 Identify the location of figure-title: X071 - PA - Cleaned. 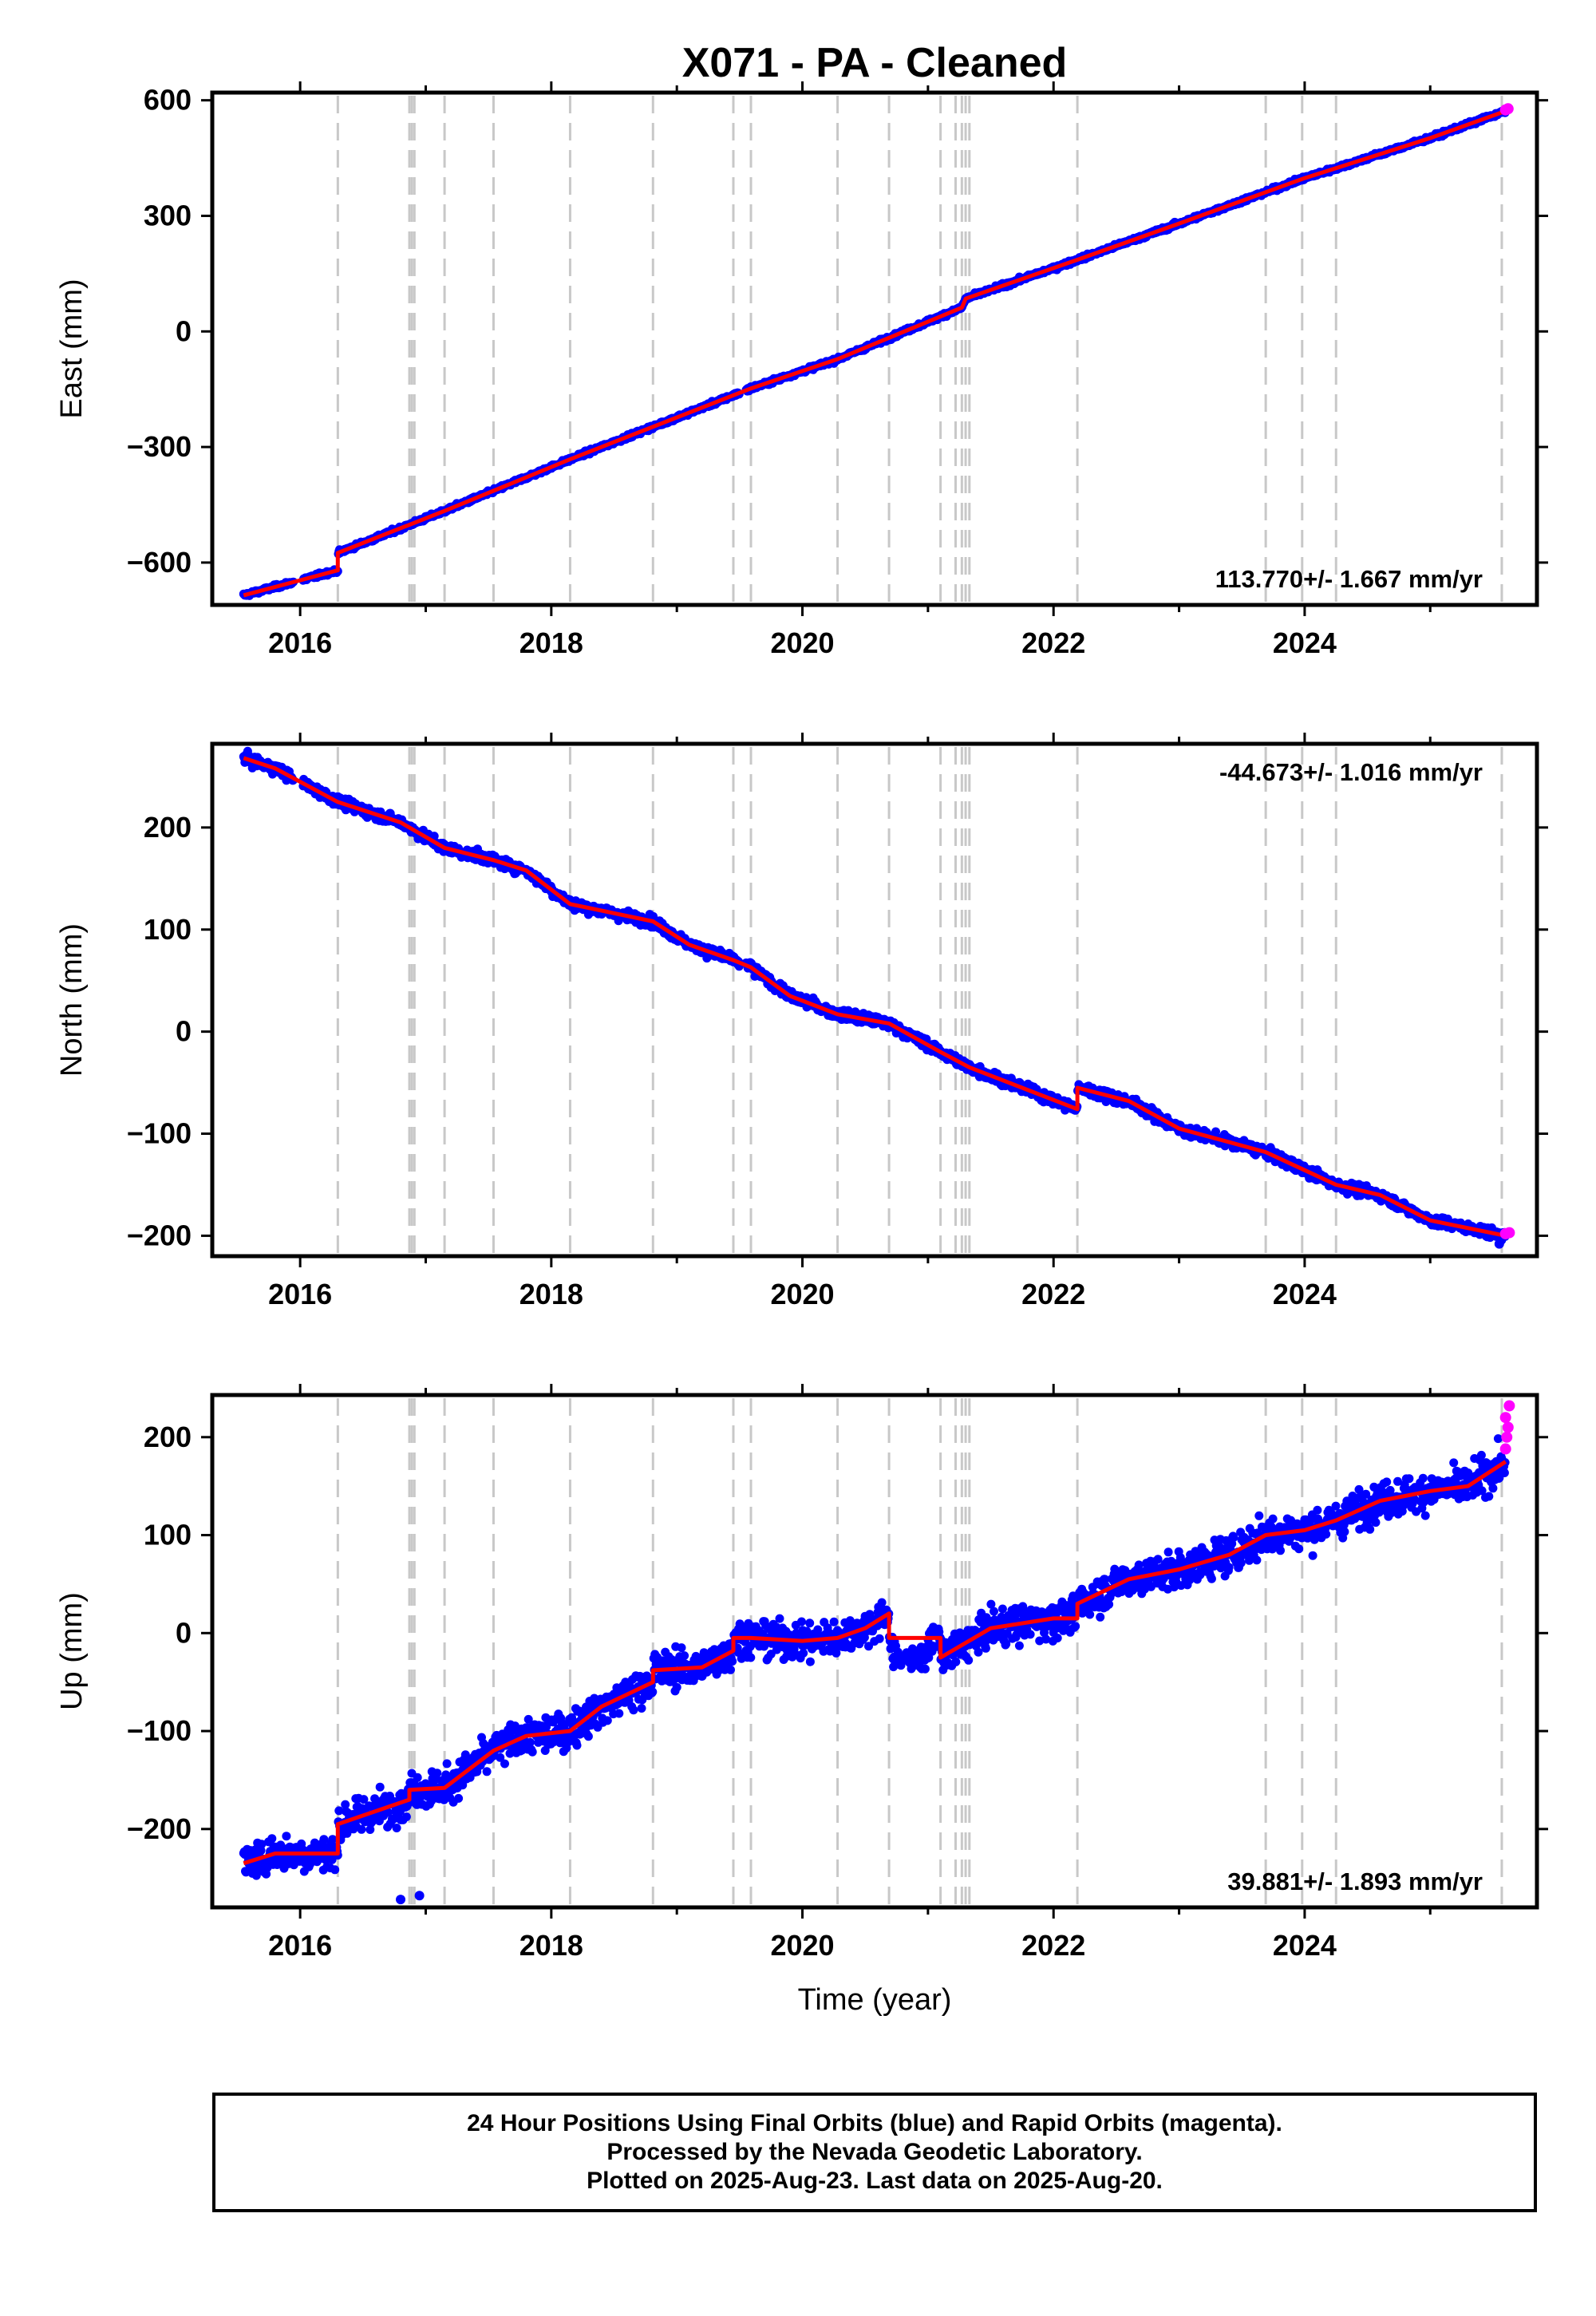
(875, 63).